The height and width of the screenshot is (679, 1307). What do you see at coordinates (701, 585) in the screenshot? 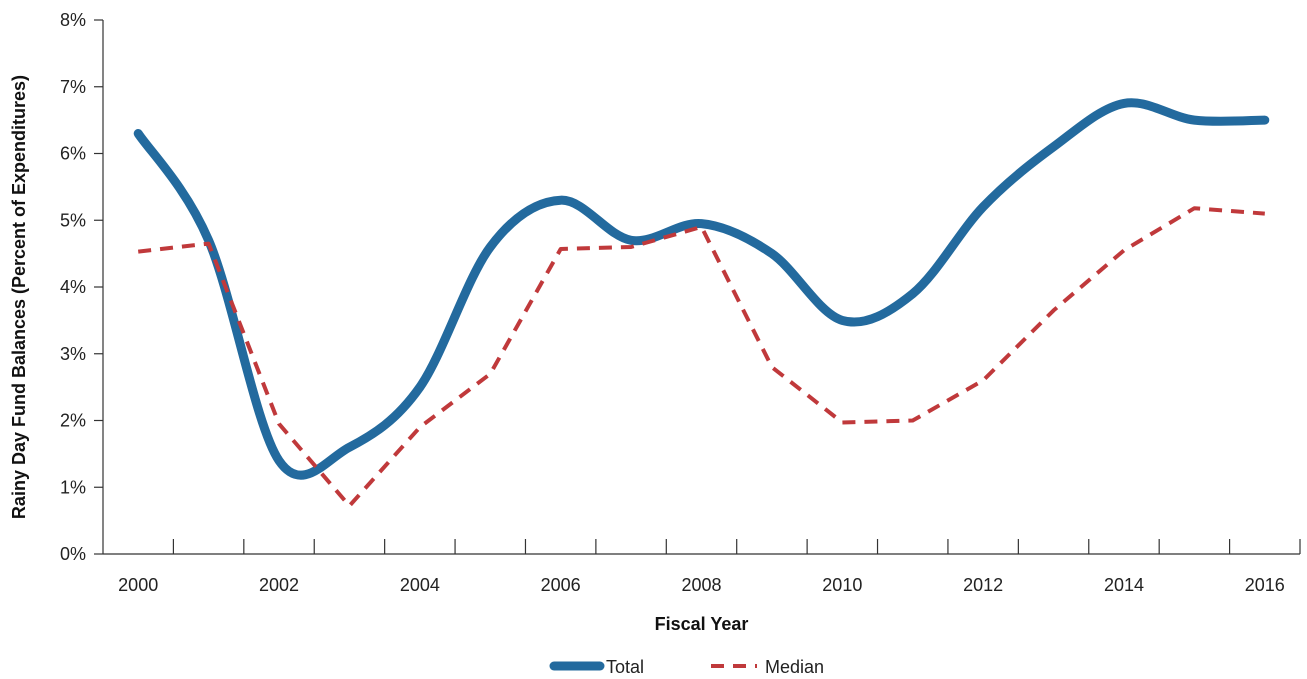
I see `x-tick-label: 2008` at bounding box center [701, 585].